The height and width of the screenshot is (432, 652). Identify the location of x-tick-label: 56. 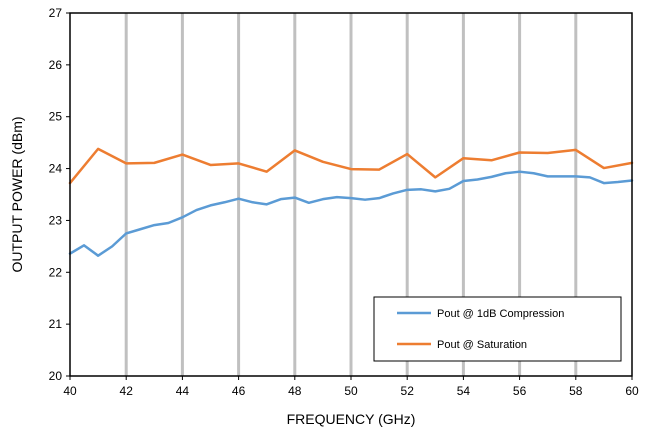
(520, 391).